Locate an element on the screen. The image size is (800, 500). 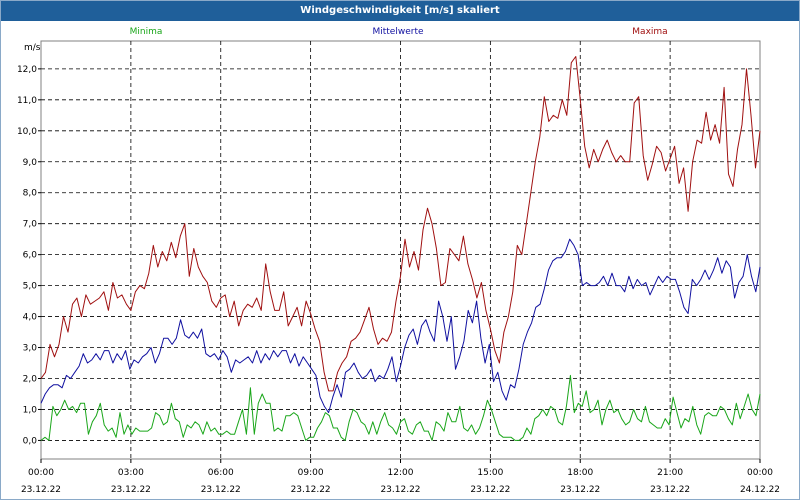
x-tick-time-label: 15:00 is located at coordinates (490, 473).